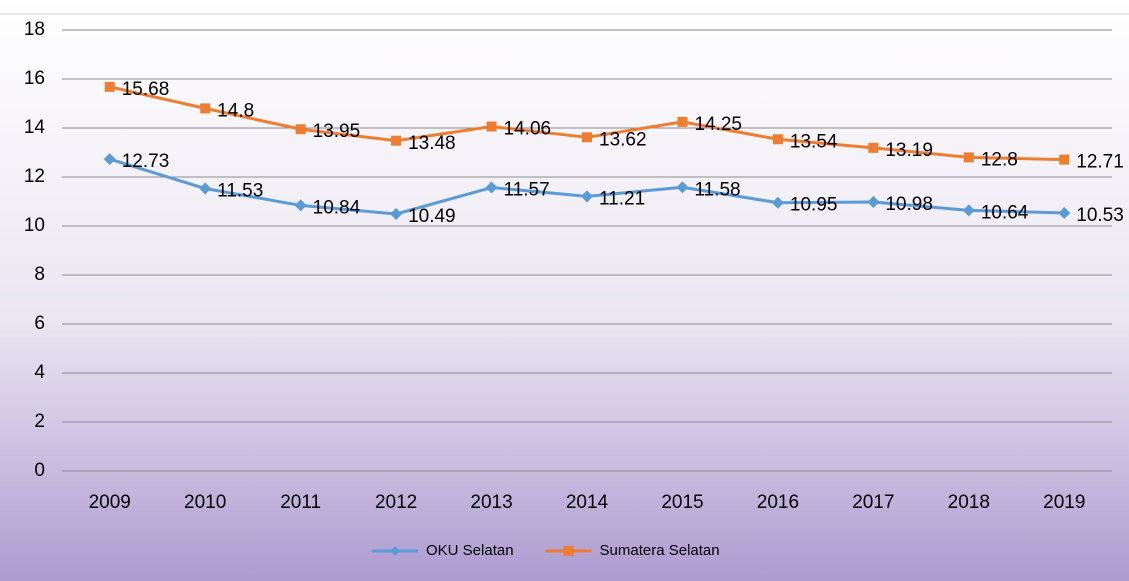  What do you see at coordinates (337, 207) in the screenshot?
I see `data-label: 10.84` at bounding box center [337, 207].